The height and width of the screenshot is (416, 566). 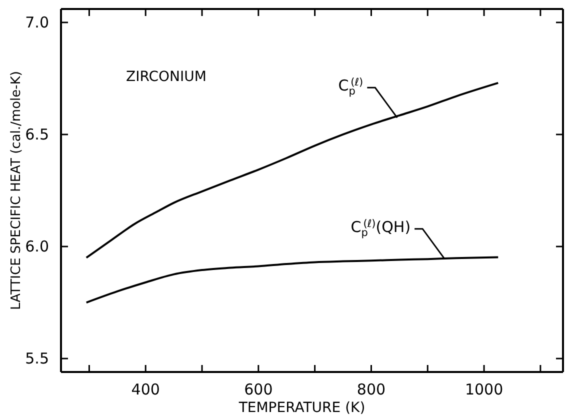 What do you see at coordinates (302, 408) in the screenshot?
I see `x-axis-title: TEMPERATURE (K)` at bounding box center [302, 408].